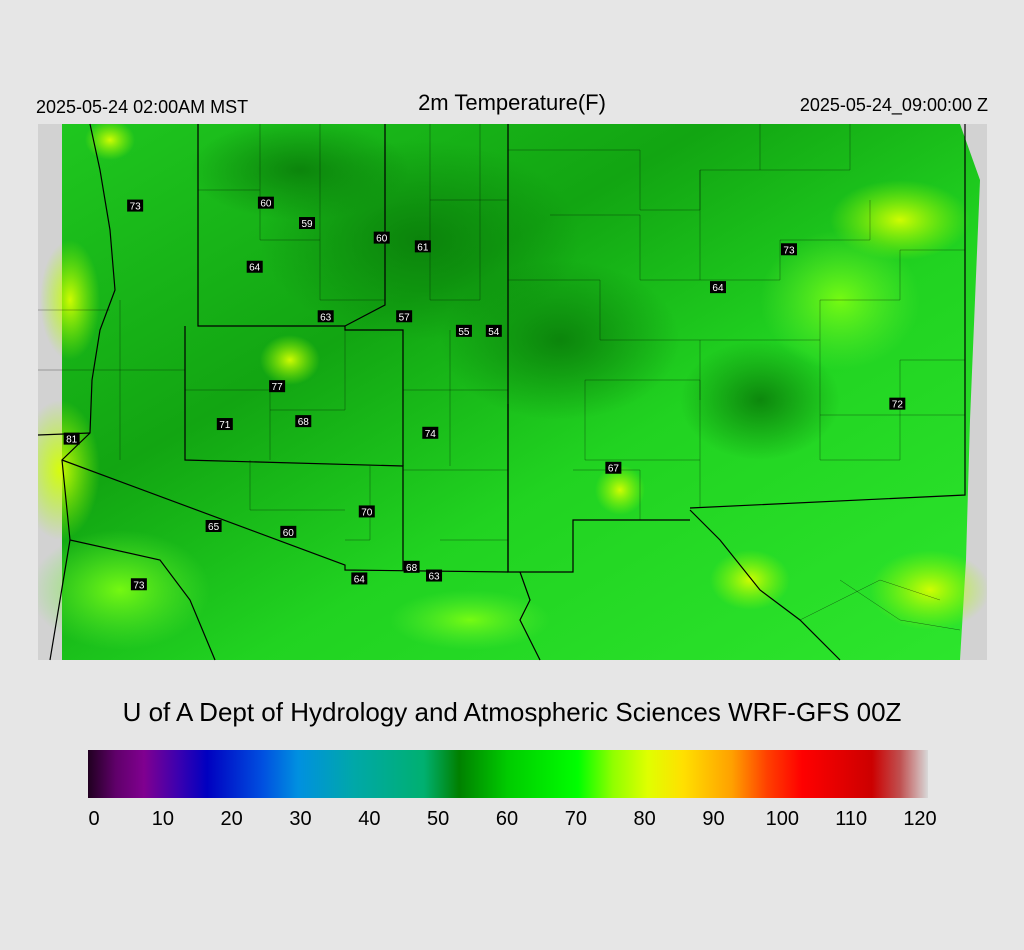 The image size is (1024, 950). I want to click on station-label: 54, so click(493, 331).